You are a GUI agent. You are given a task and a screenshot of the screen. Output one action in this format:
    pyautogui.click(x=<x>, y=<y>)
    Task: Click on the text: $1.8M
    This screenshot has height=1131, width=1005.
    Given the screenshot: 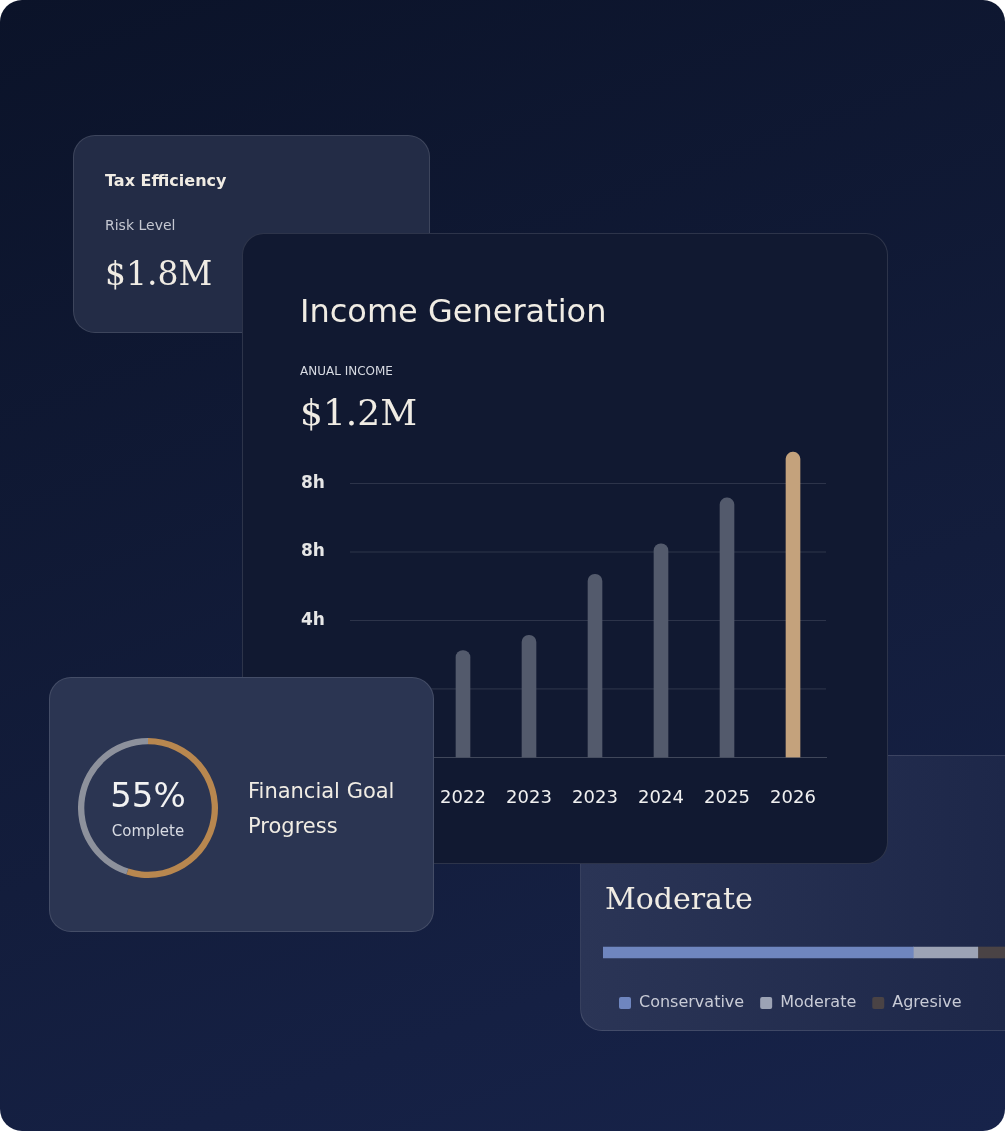 What is the action you would take?
    pyautogui.click(x=159, y=273)
    